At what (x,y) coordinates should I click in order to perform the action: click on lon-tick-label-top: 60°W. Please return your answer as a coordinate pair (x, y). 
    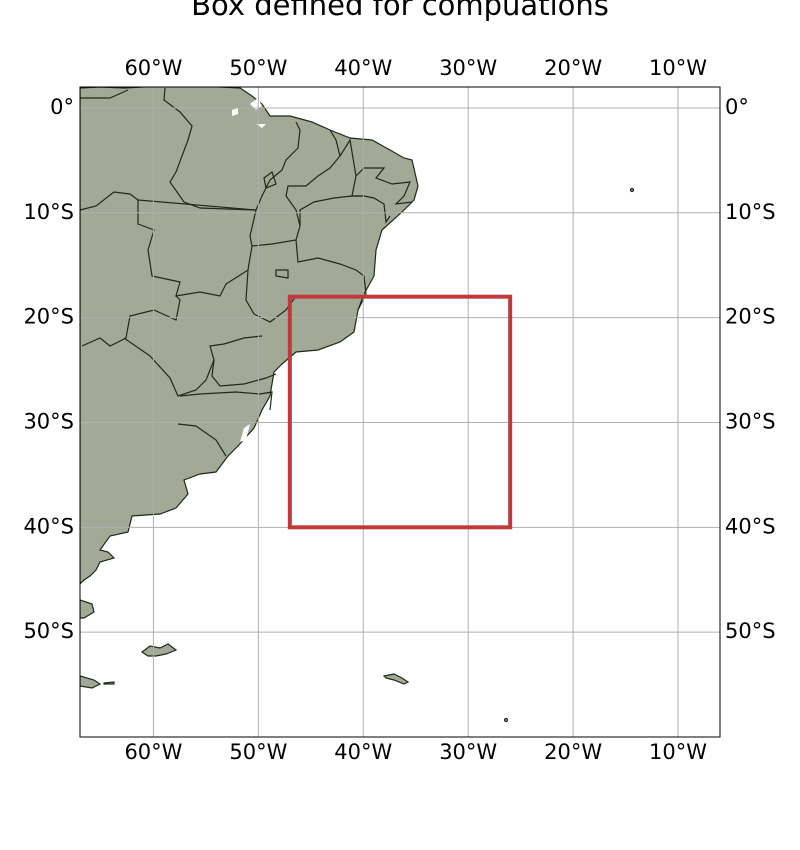
    Looking at the image, I should click on (153, 68).